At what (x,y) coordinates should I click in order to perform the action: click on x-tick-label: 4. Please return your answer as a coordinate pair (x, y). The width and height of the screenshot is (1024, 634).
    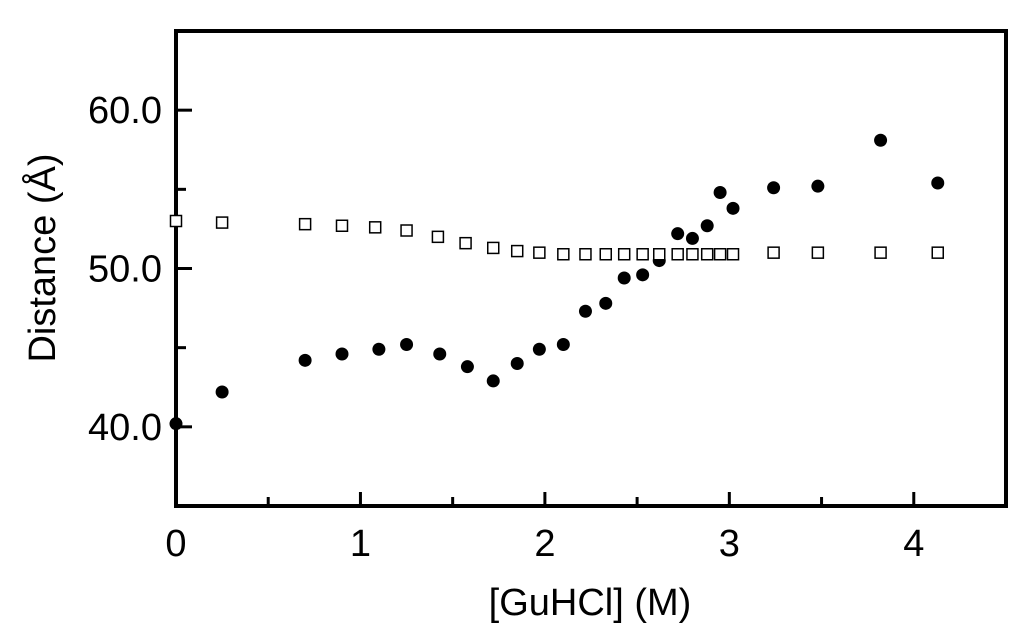
    Looking at the image, I should click on (913, 544).